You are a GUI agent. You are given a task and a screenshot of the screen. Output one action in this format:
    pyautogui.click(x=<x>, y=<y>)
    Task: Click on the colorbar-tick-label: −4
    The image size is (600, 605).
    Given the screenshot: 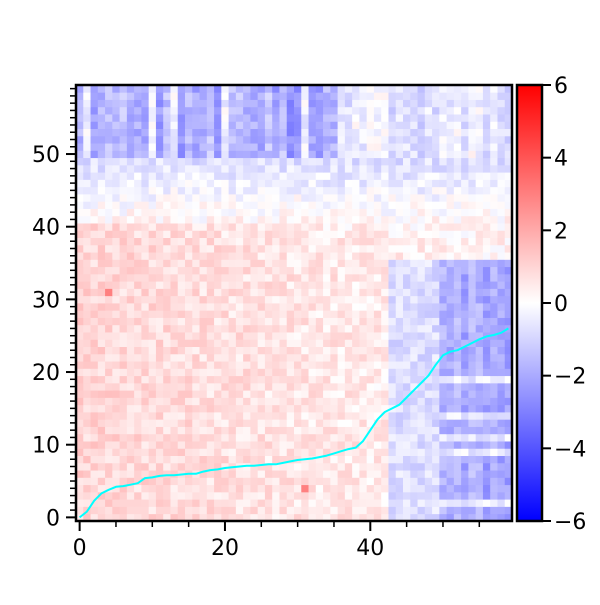 What is the action you would take?
    pyautogui.click(x=570, y=449)
    